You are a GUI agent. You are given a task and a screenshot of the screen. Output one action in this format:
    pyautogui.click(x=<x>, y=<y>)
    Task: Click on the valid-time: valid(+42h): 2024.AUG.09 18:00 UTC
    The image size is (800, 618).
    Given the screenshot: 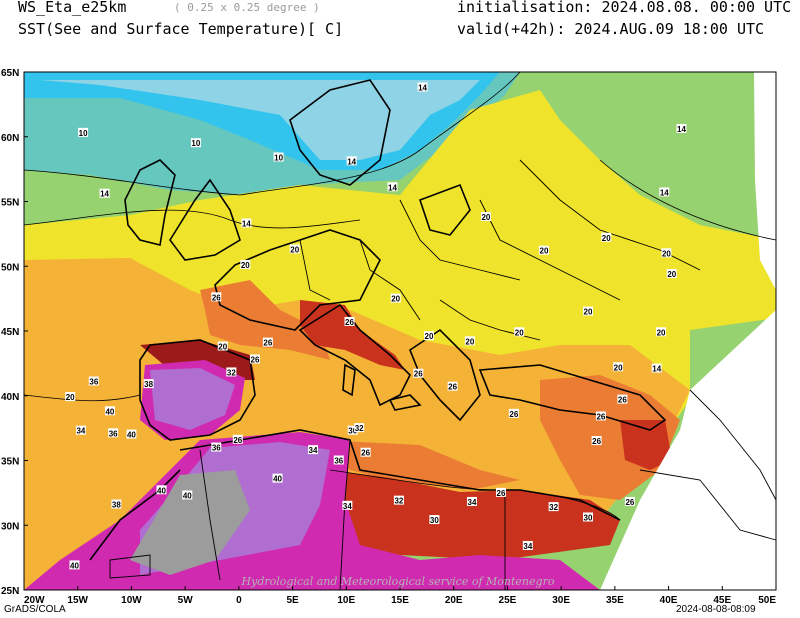 What is the action you would take?
    pyautogui.click(x=611, y=29)
    